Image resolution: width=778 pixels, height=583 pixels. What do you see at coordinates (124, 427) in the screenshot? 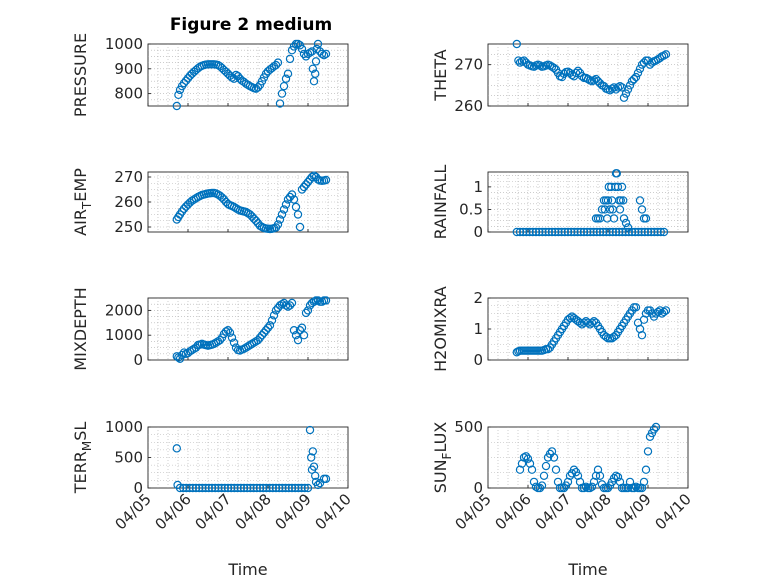
I see `y-tick-label: 1000` at bounding box center [124, 427].